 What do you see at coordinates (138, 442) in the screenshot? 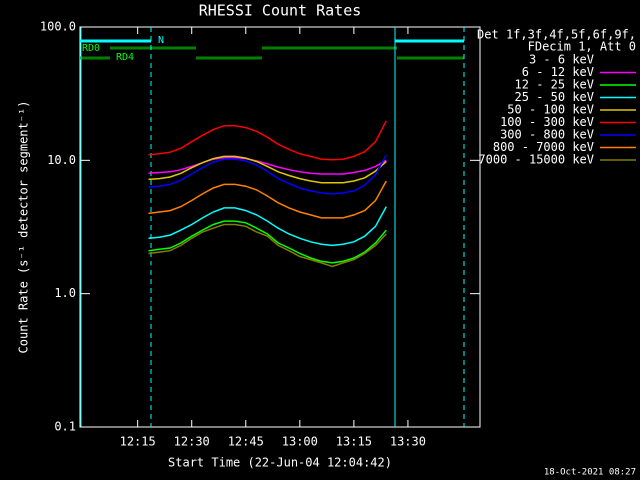
I see `x-tick-label: 12:15` at bounding box center [138, 442].